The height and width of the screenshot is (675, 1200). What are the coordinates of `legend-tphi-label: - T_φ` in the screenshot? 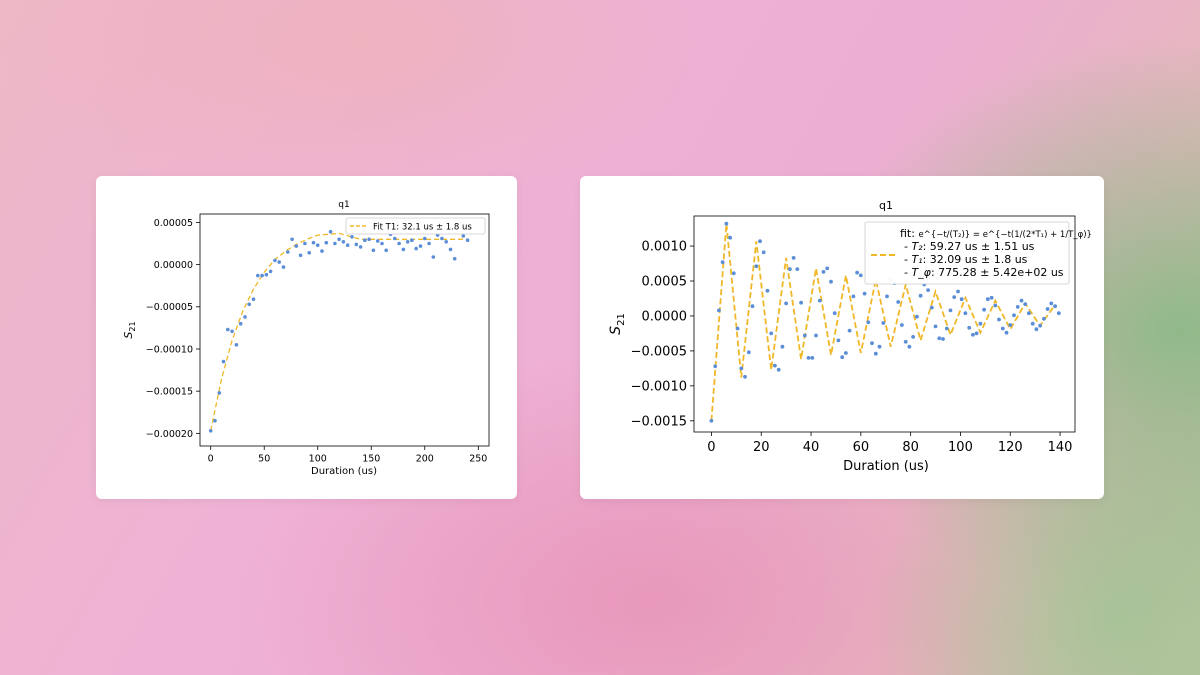 It's located at (918, 272).